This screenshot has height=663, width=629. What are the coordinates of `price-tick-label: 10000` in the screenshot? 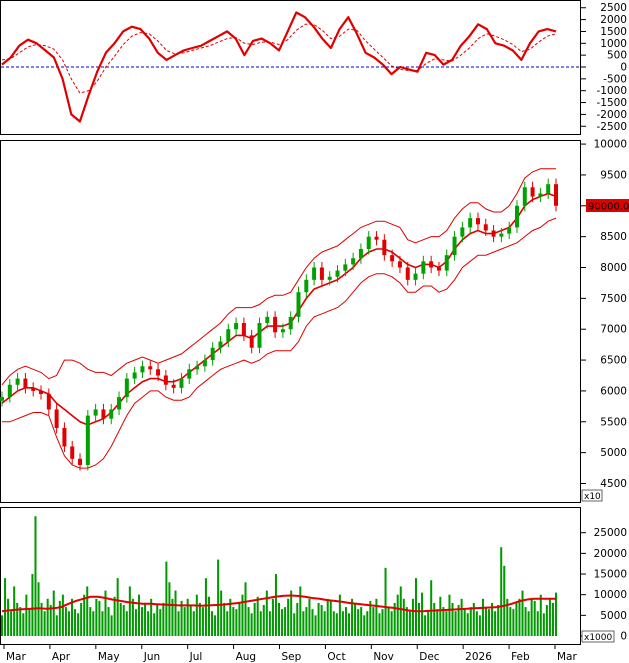 It's located at (610, 145).